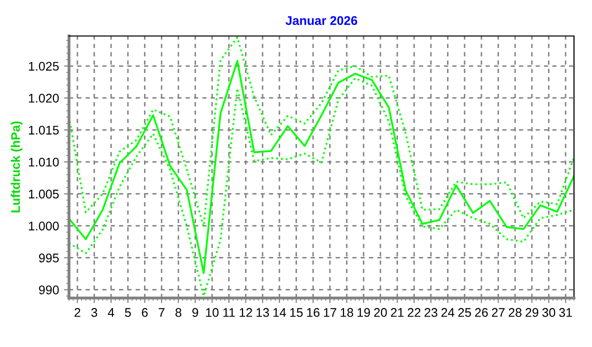 This screenshot has width=592, height=347. Describe the element at coordinates (43, 66) in the screenshot. I see `y-tick-label: 1.025` at that location.